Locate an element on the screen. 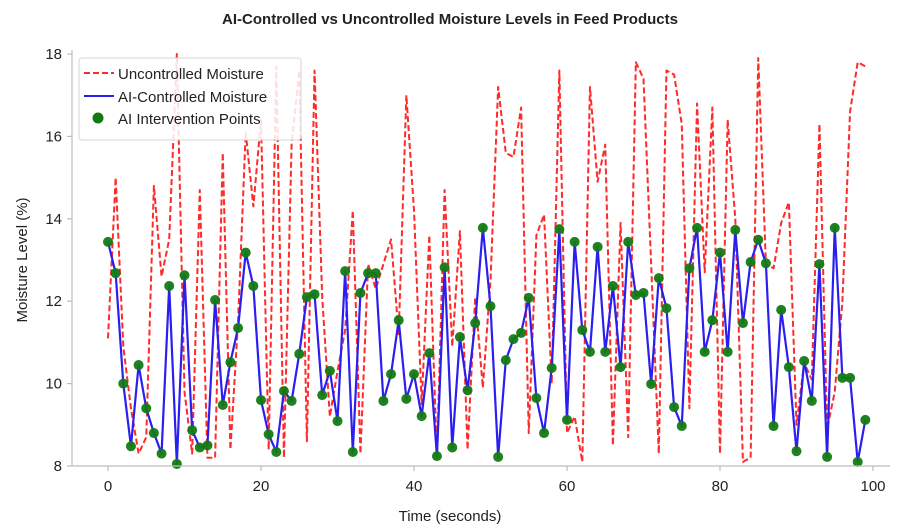 This screenshot has height=531, width=900. x-tick-label: 20 is located at coordinates (261, 486).